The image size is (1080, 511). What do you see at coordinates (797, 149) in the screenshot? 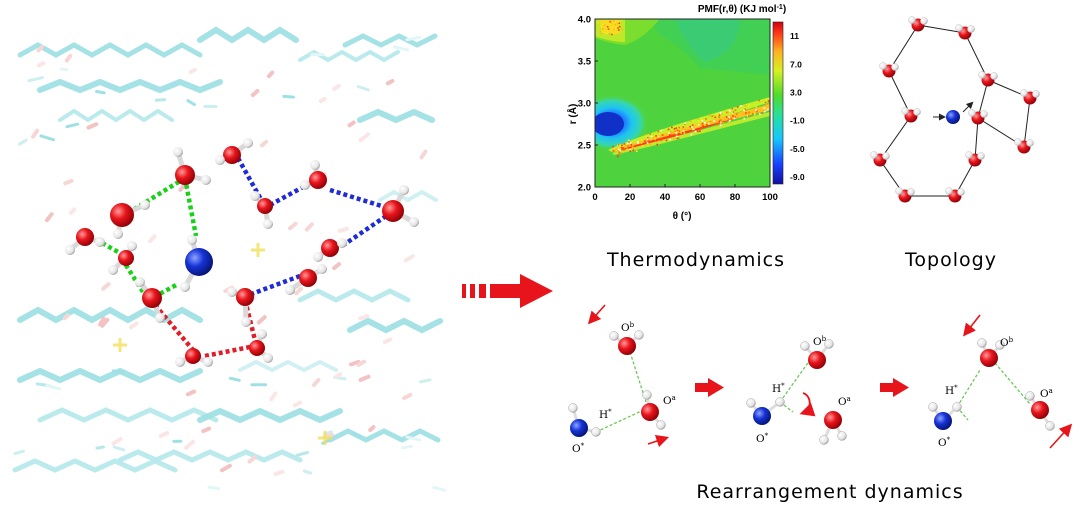
I see `colorbar-tick-label: -5.0` at bounding box center [797, 149].